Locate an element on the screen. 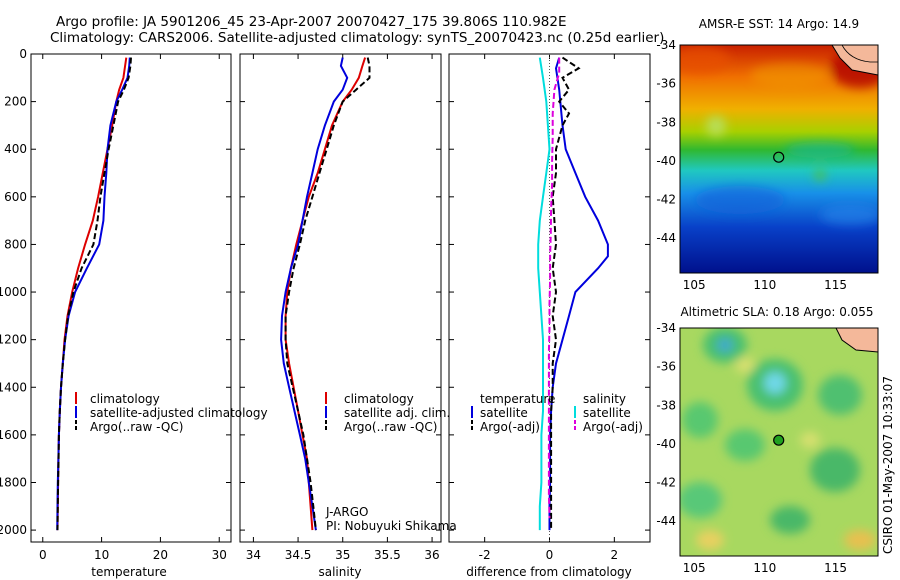  annotation-pi: PI: Nobuyuki Shikama is located at coordinates (391, 526).